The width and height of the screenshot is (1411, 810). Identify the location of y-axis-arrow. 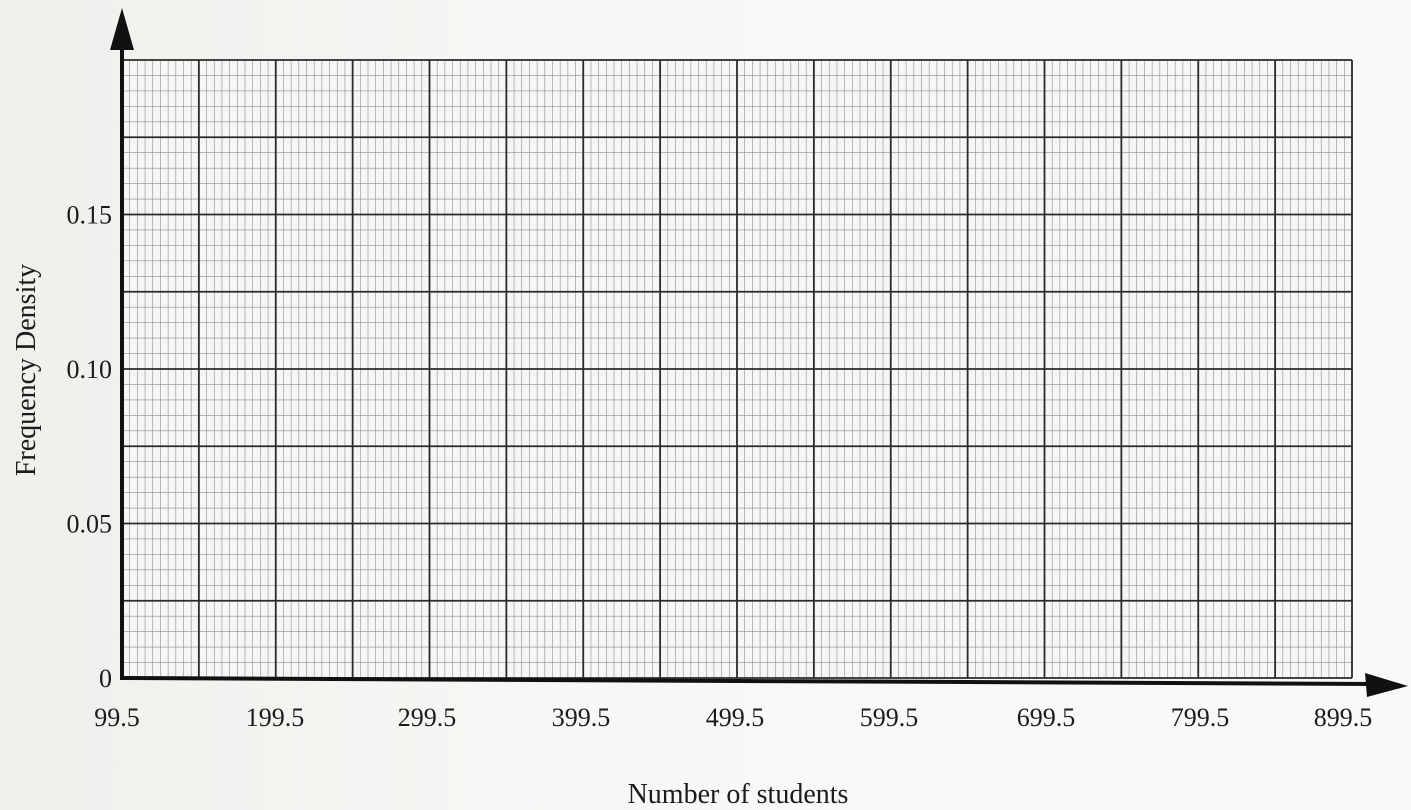
(122, 29).